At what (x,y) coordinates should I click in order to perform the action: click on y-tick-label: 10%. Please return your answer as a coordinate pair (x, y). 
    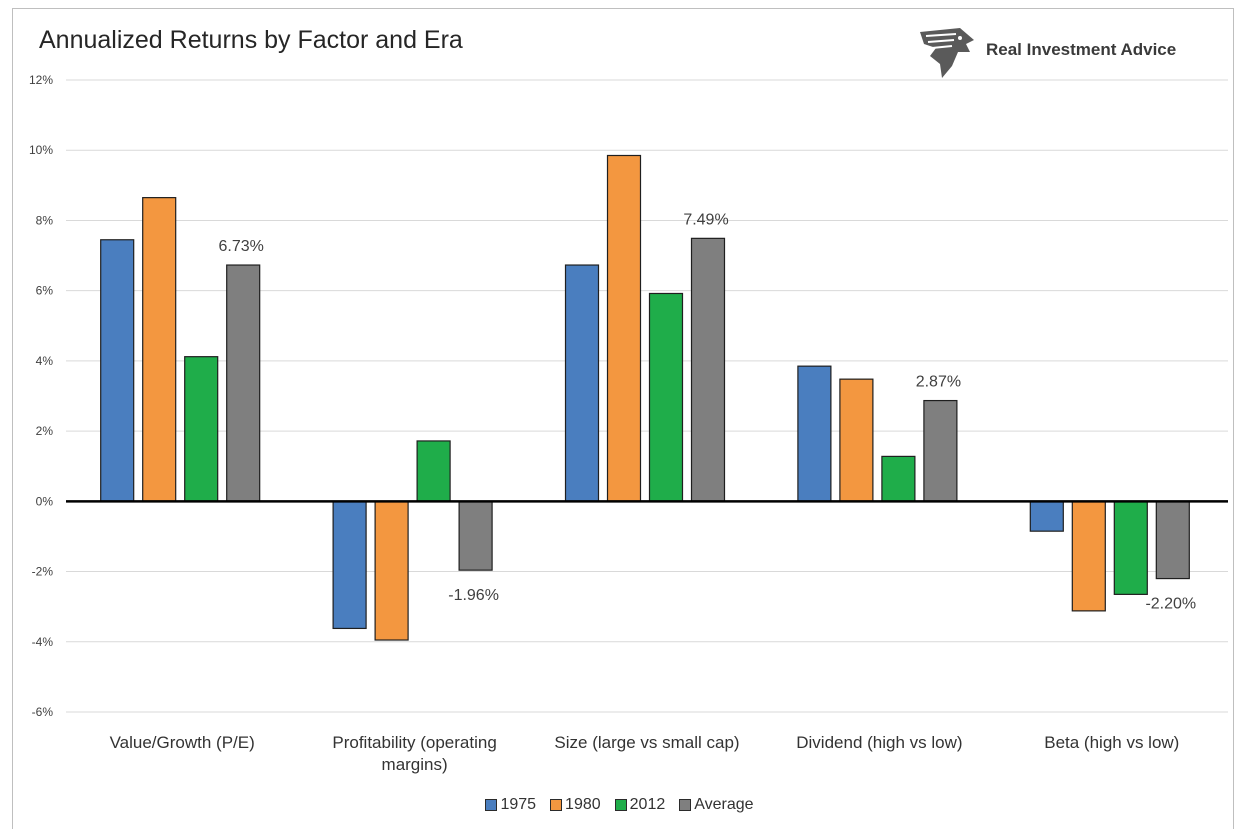
    Looking at the image, I should click on (41, 150).